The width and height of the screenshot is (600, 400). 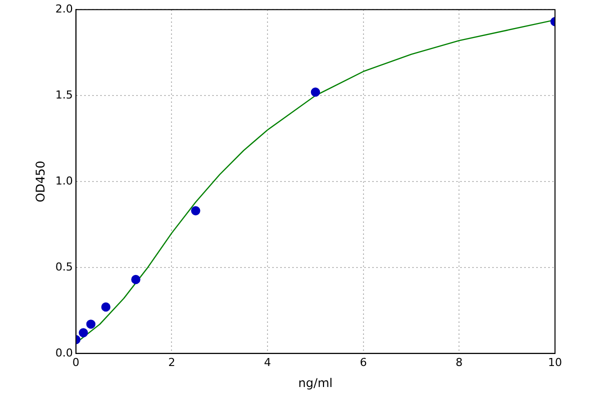 I want to click on x-axis-title: ng/ml, so click(x=315, y=383).